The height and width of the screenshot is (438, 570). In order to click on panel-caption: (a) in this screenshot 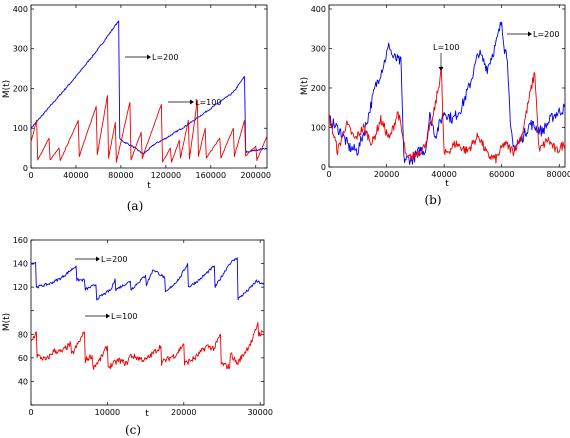, I will do `click(135, 206)`.